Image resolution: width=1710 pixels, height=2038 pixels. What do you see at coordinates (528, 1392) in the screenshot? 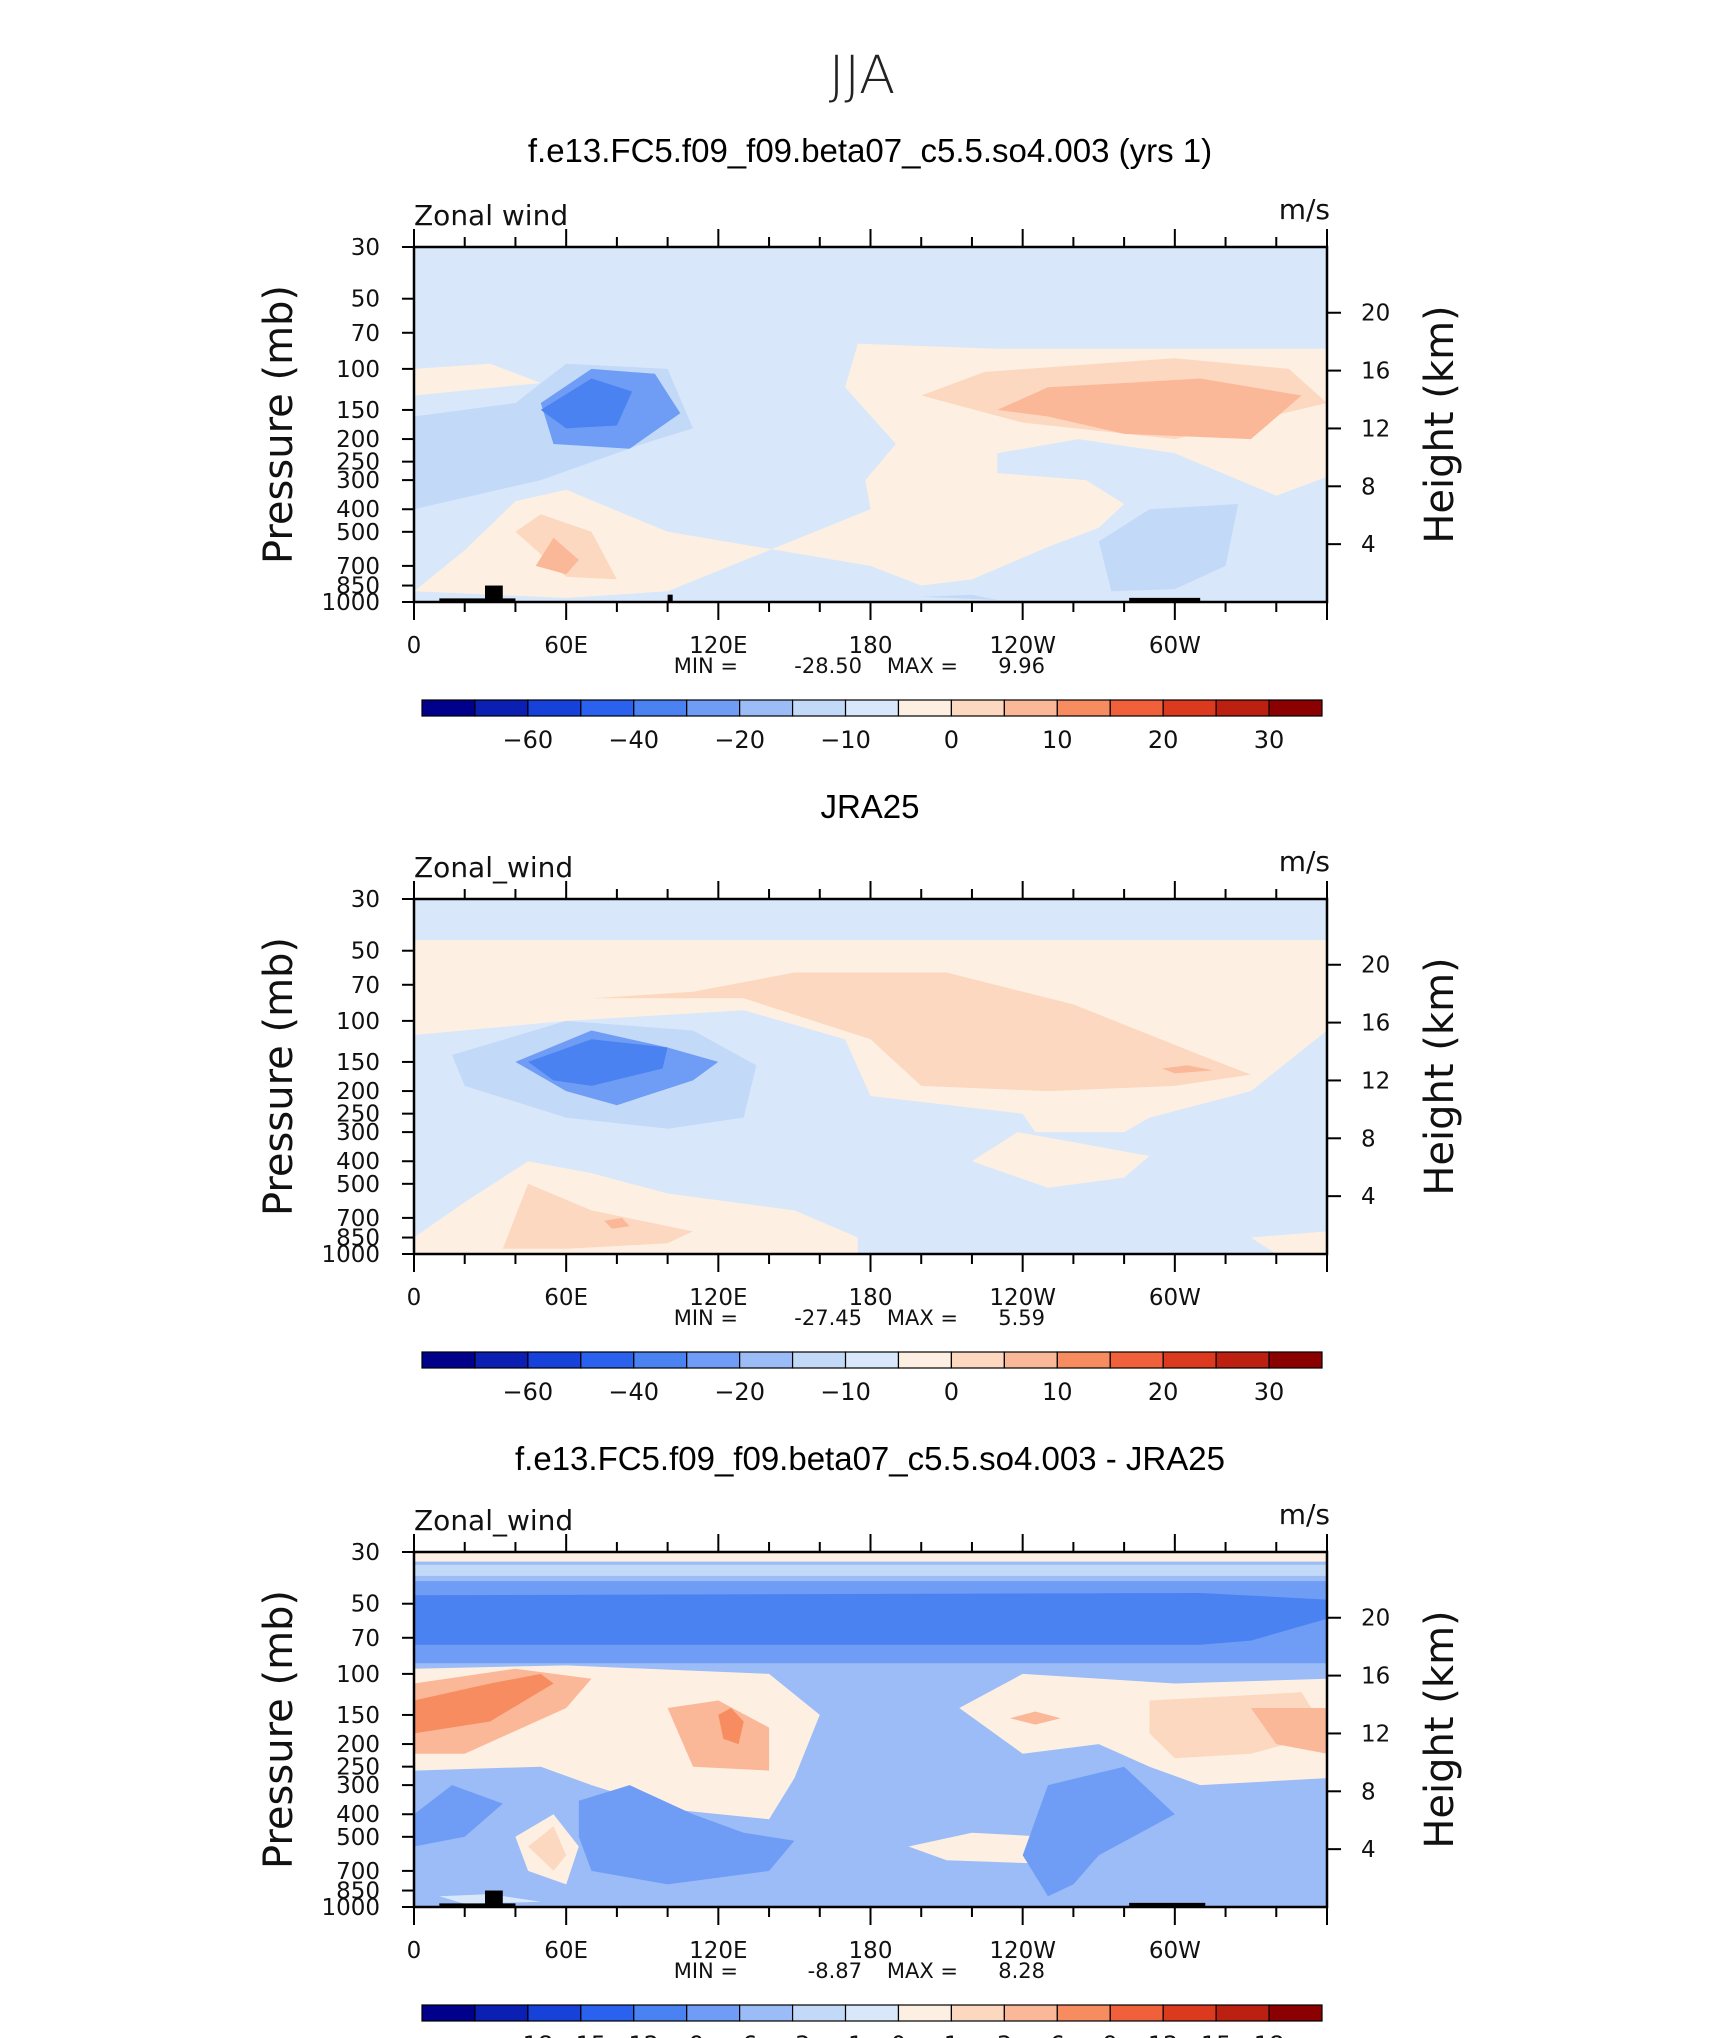
I see `colorbar-label: −60` at bounding box center [528, 1392].